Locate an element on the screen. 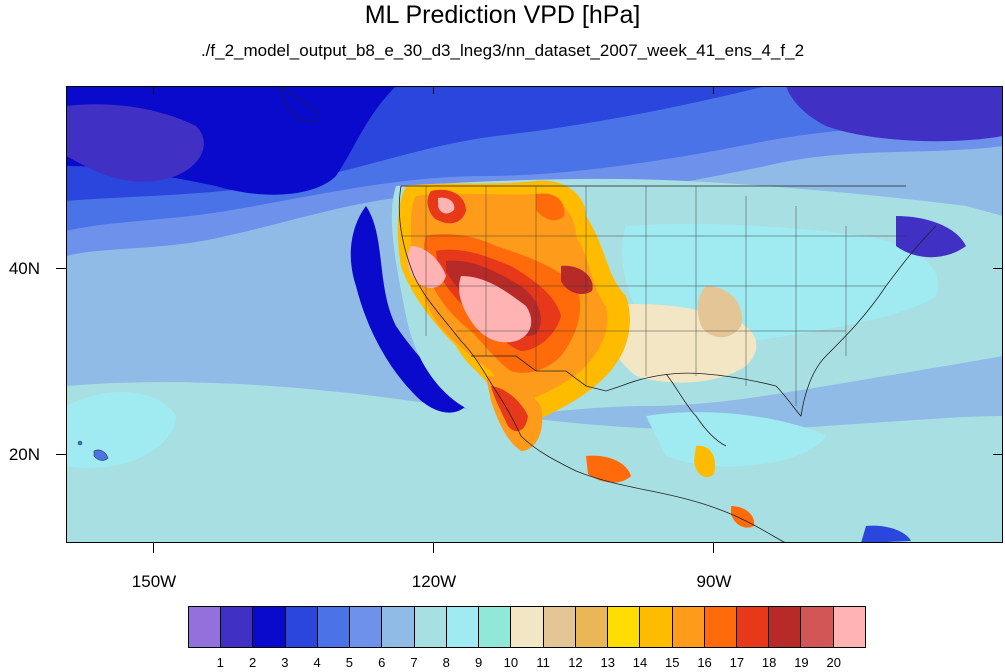  field-spot-wyoming is located at coordinates (550, 207).